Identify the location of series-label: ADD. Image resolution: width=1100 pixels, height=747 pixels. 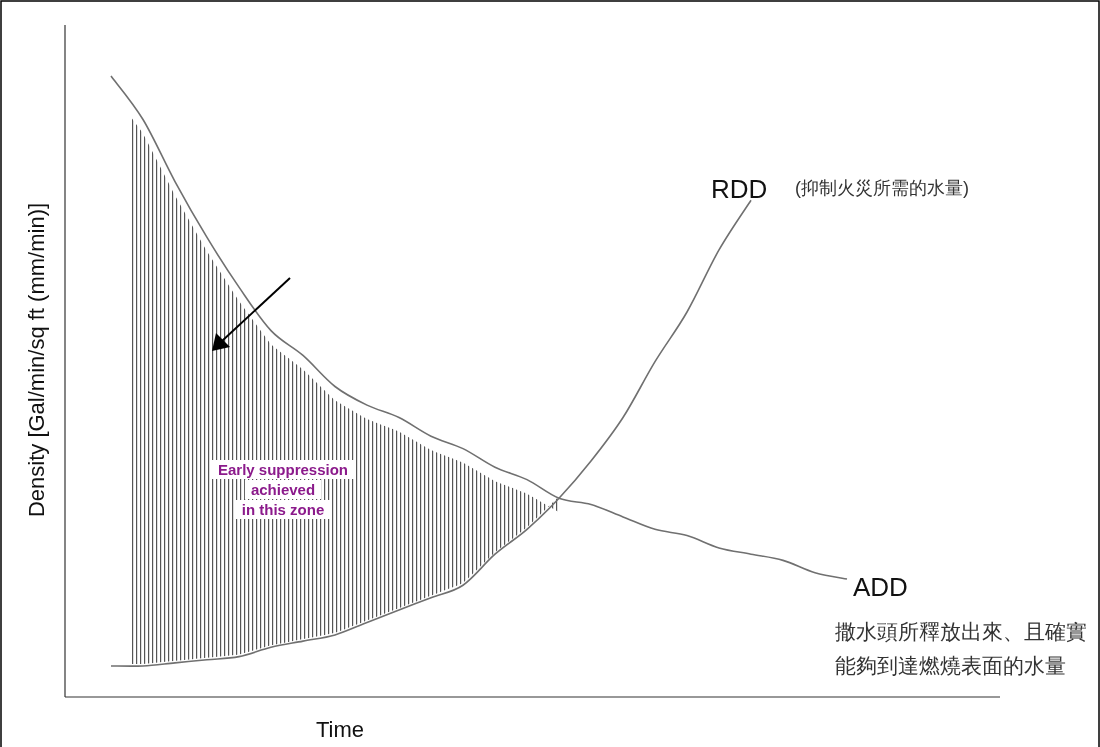
(880, 587).